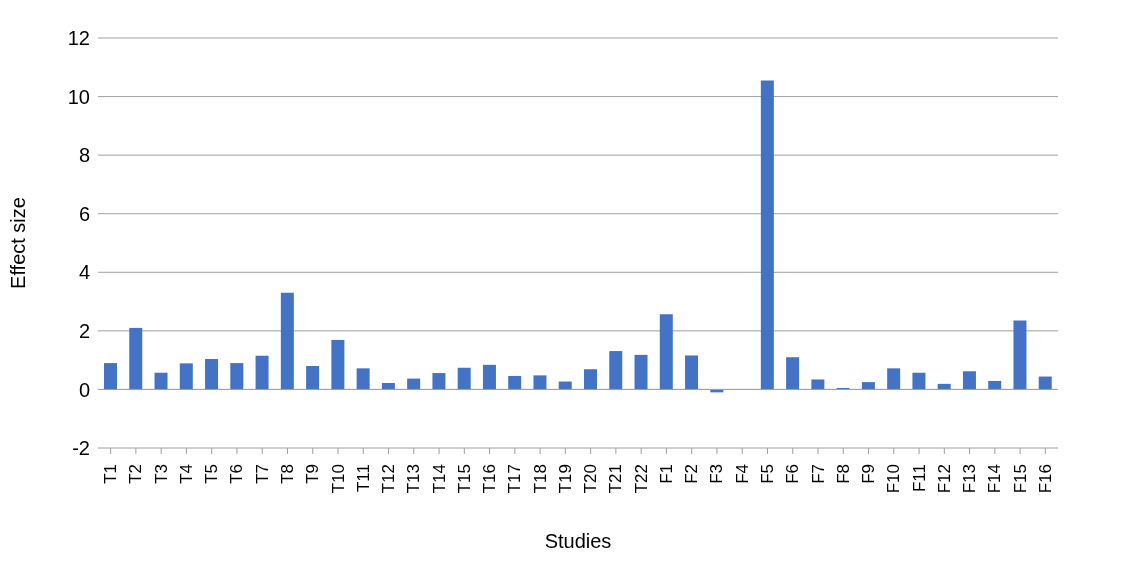  What do you see at coordinates (515, 479) in the screenshot?
I see `x-tick-label: T17` at bounding box center [515, 479].